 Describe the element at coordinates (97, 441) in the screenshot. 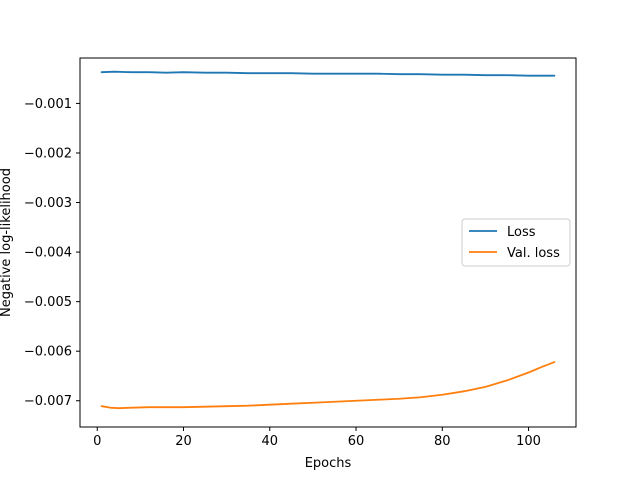

I see `x-tick-label: 0` at that location.